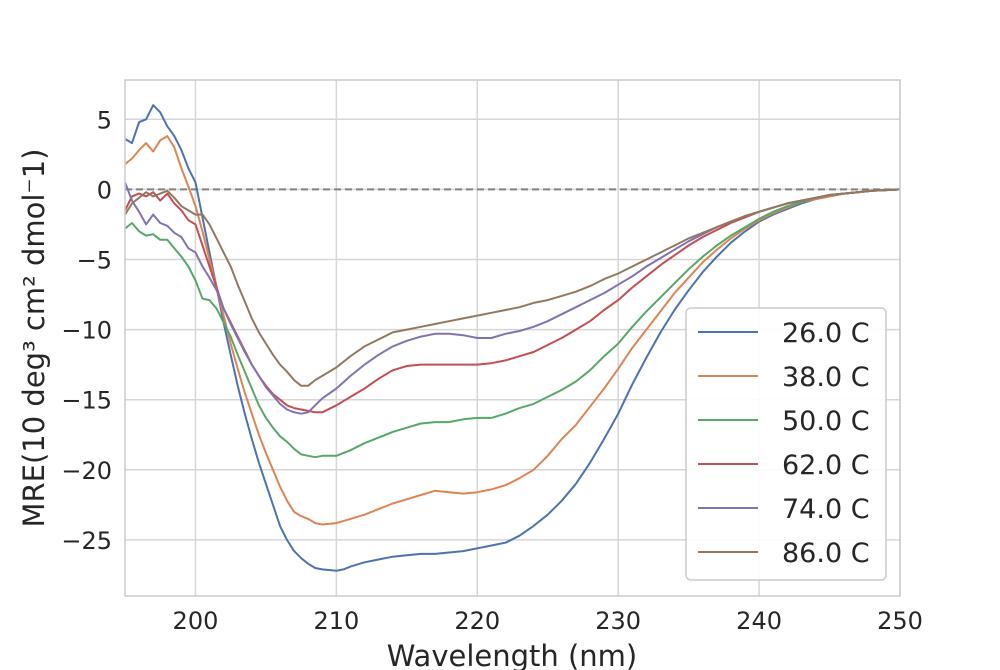  Describe the element at coordinates (196, 621) in the screenshot. I see `x-tick-label: 200` at that location.